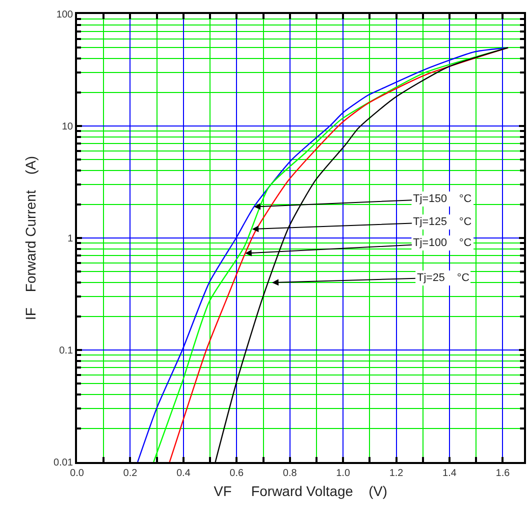 The height and width of the screenshot is (516, 530). I want to click on x-tick-label: 1.0, so click(343, 473).